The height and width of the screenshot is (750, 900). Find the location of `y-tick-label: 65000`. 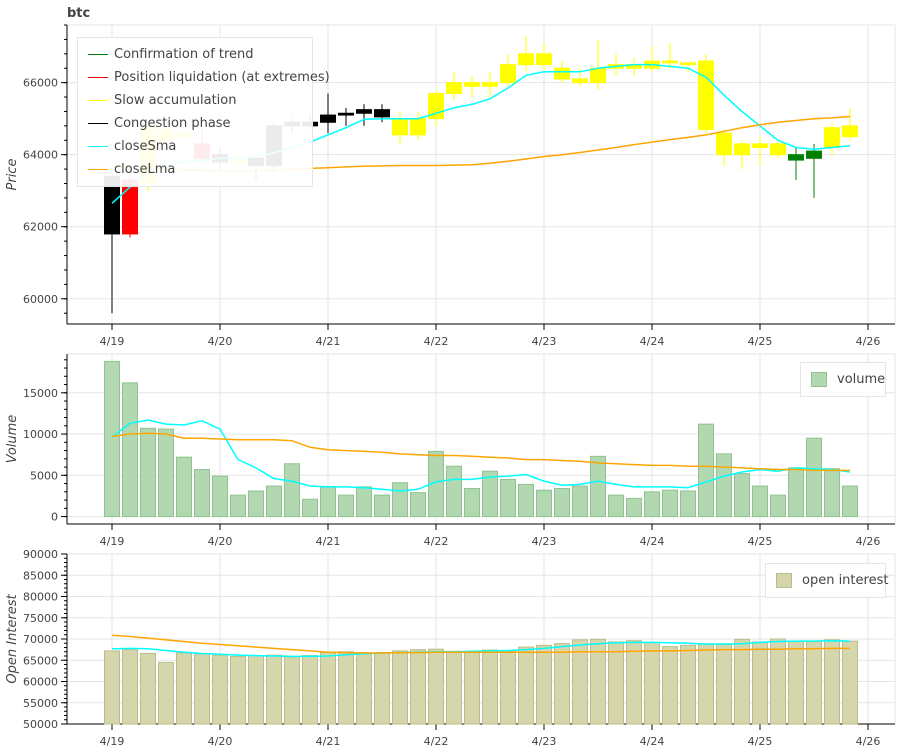

y-tick-label: 65000 is located at coordinates (40, 660).